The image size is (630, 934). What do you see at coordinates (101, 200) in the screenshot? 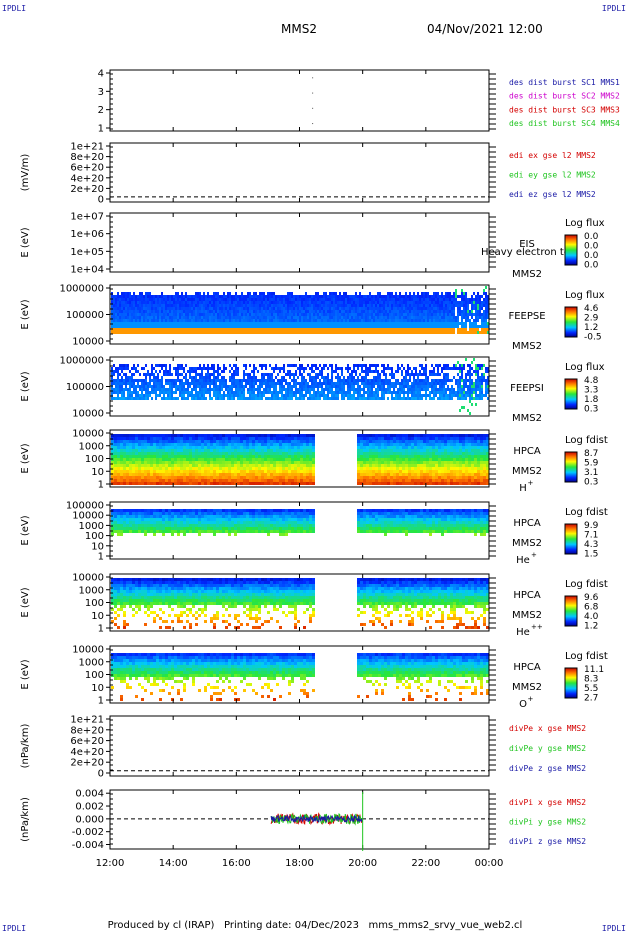
I see `y-tick-label: 0` at bounding box center [101, 200].